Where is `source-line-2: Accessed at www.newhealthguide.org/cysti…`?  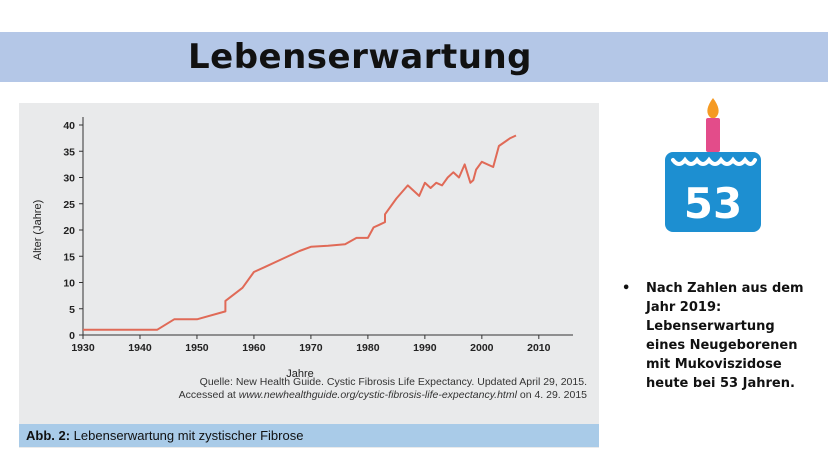
source-line-2: Accessed at www.newhealthguide.org/cysti… is located at coordinates (303, 395).